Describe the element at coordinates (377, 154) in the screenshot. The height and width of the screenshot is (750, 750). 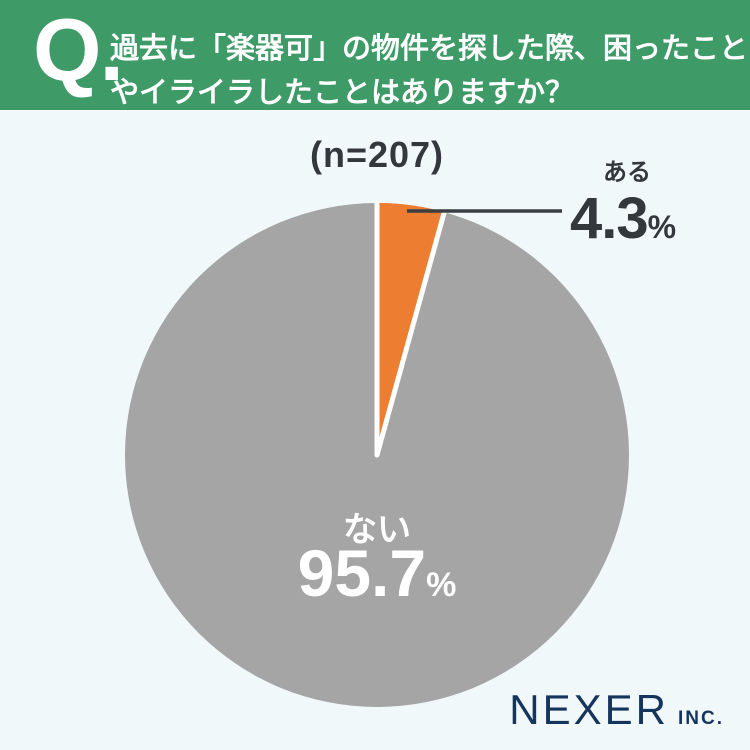
I see `sample-size-label: (n=207)` at that location.